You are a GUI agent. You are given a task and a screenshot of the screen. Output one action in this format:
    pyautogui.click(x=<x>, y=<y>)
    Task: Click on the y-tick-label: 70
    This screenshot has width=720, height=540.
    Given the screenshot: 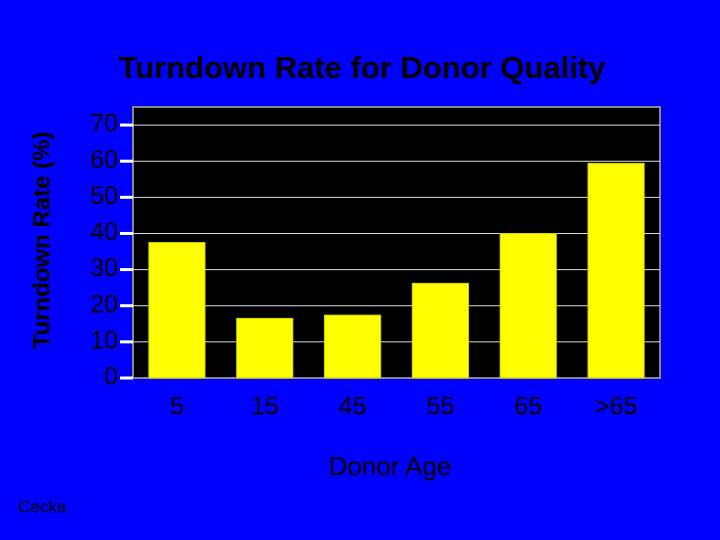 What is the action you would take?
    pyautogui.click(x=104, y=124)
    